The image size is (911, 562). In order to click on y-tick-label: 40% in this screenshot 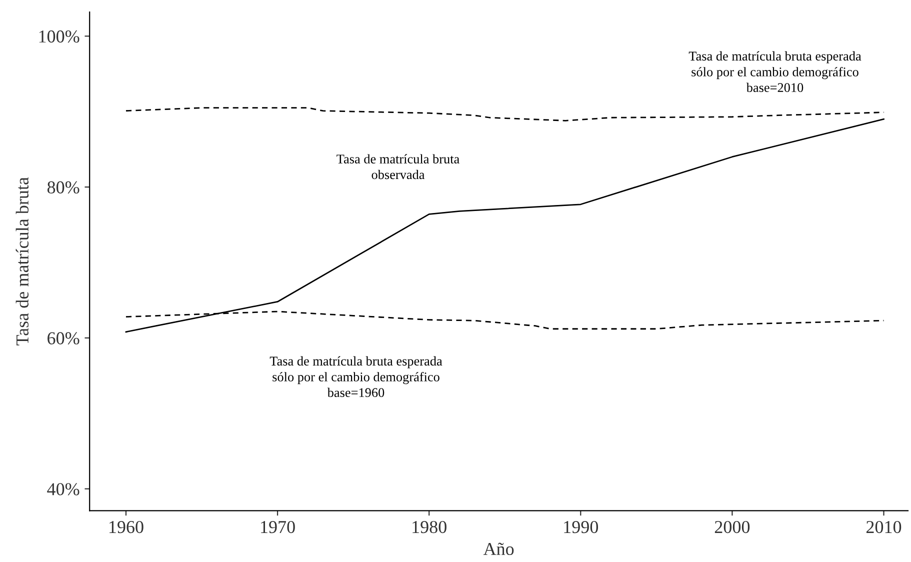, I will do `click(63, 489)`.